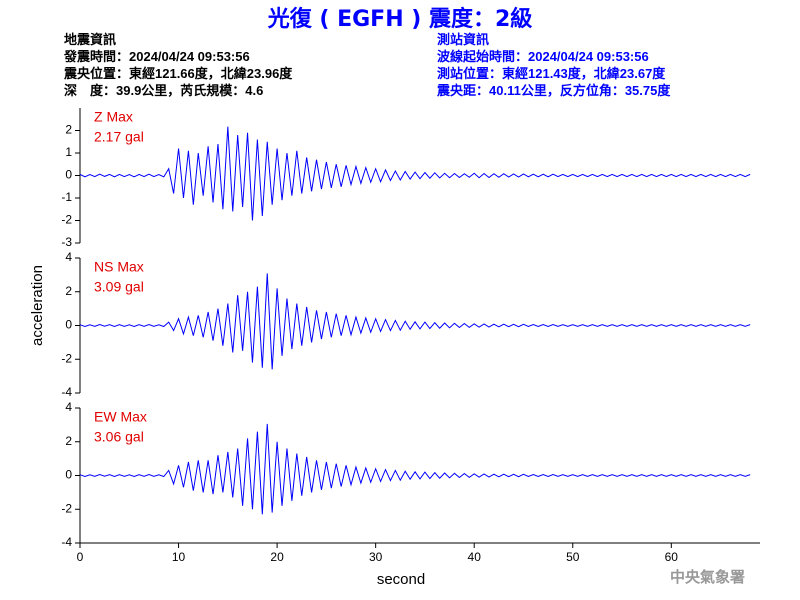 The height and width of the screenshot is (600, 800). I want to click on max-value: 2.17 gal, so click(119, 137).